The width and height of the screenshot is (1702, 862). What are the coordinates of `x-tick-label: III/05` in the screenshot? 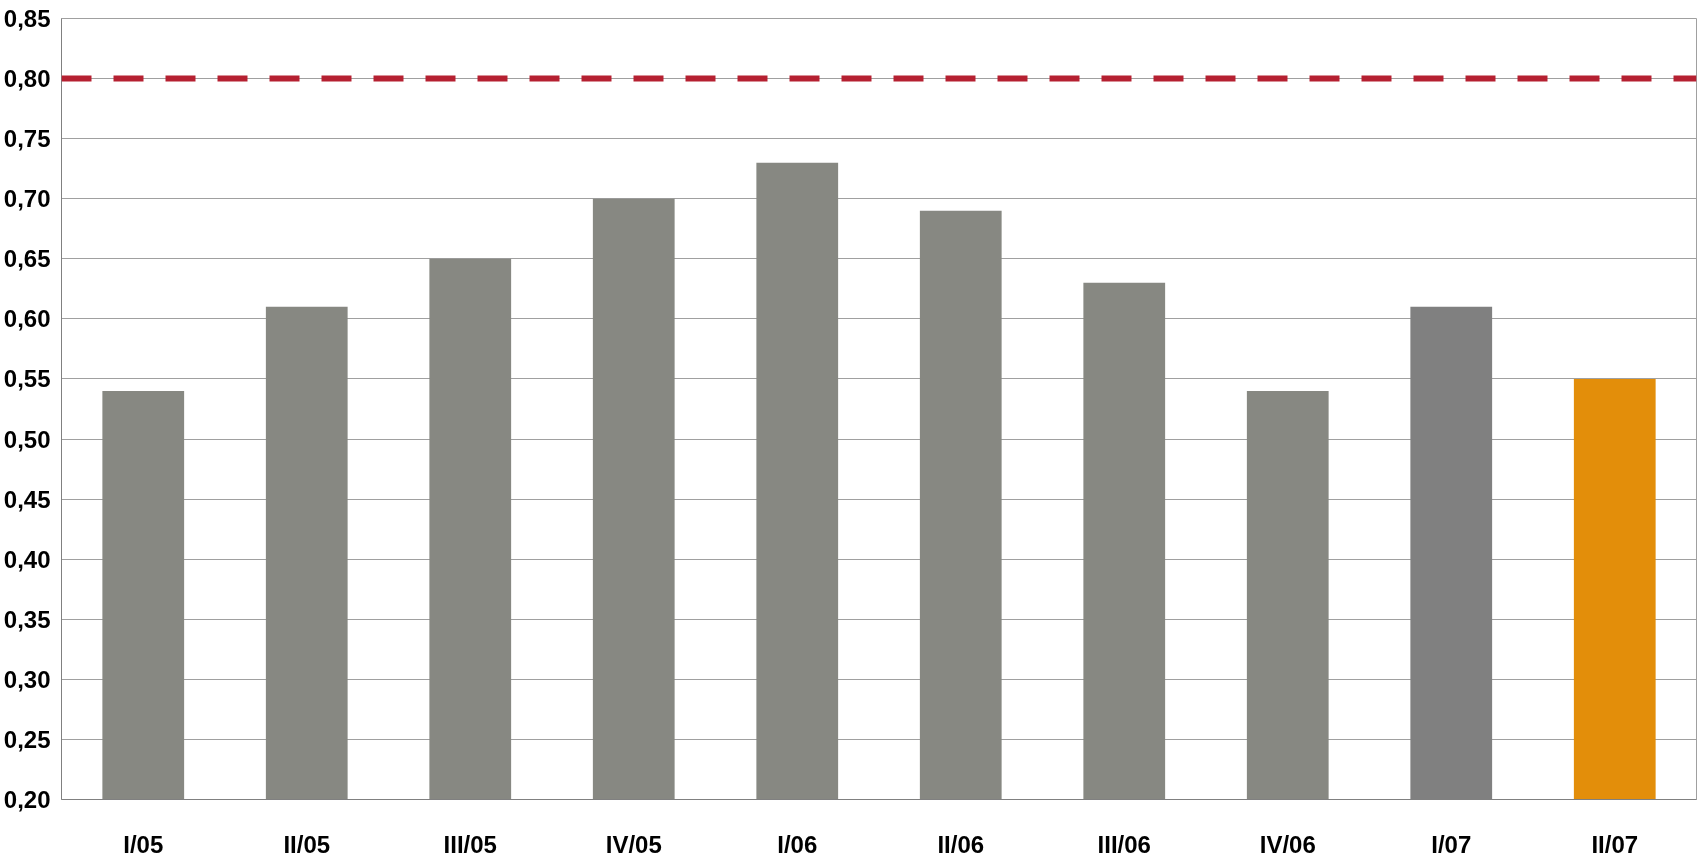 It's located at (470, 844).